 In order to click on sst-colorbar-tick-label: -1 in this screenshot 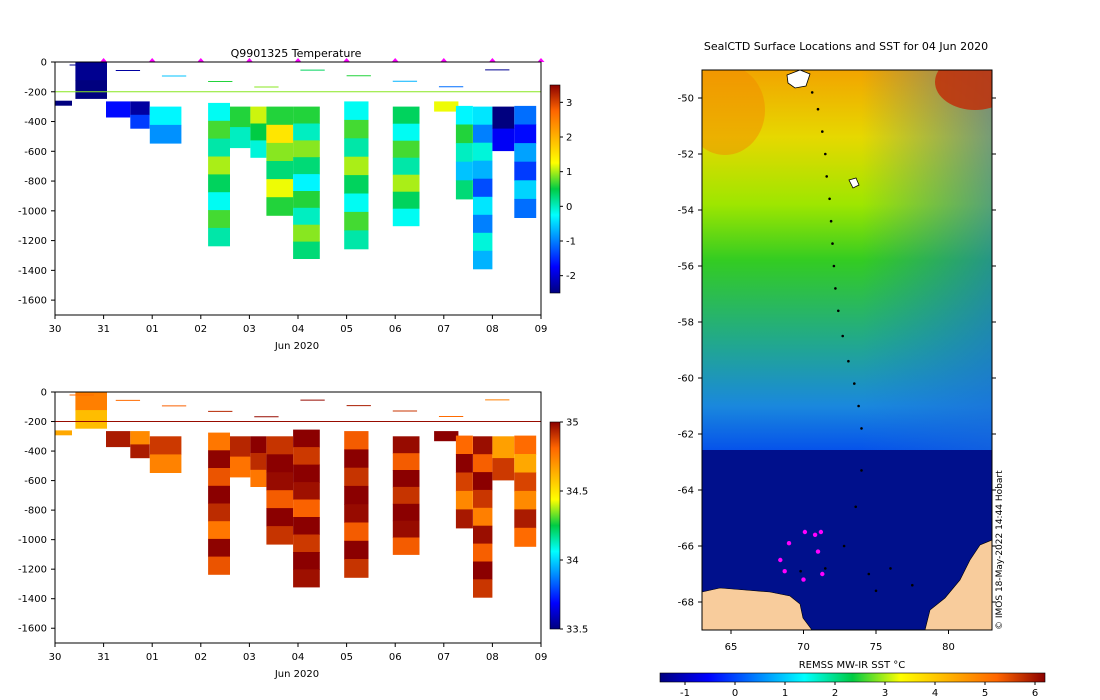, I will do `click(685, 693)`.